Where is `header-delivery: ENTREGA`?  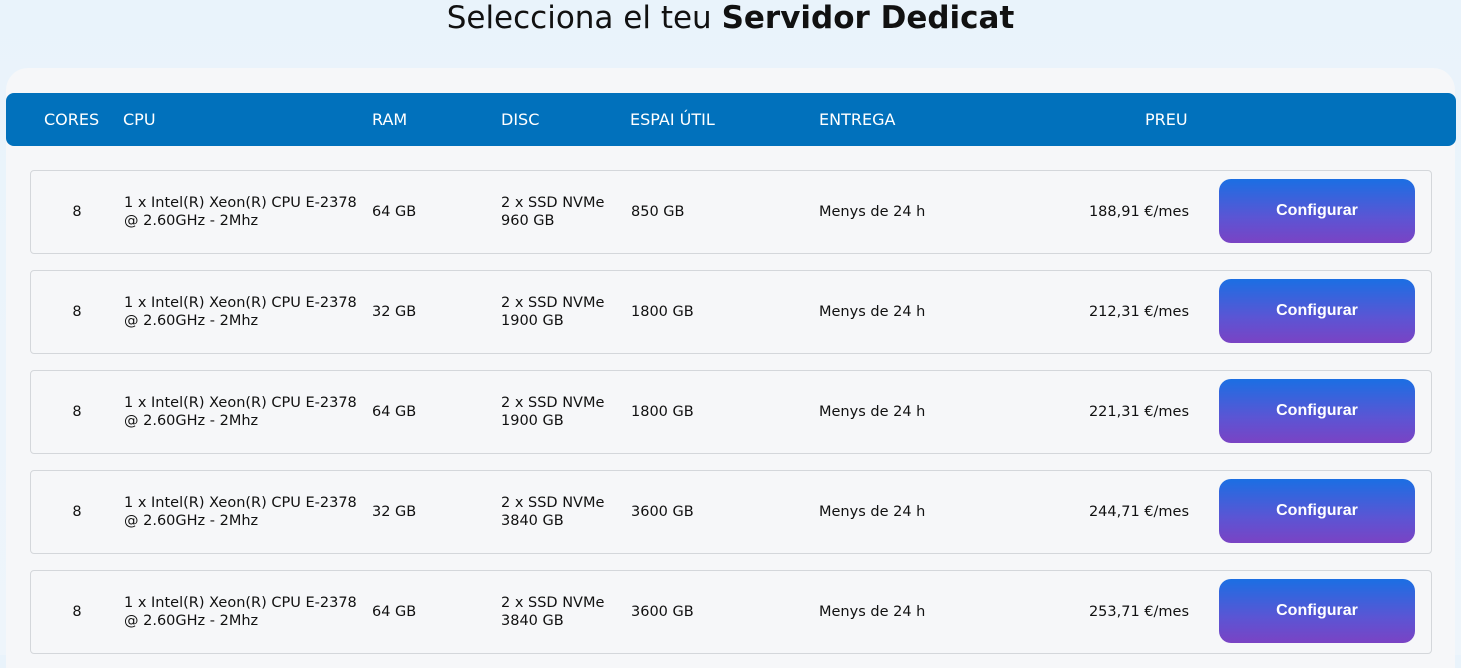
header-delivery: ENTREGA is located at coordinates (857, 119).